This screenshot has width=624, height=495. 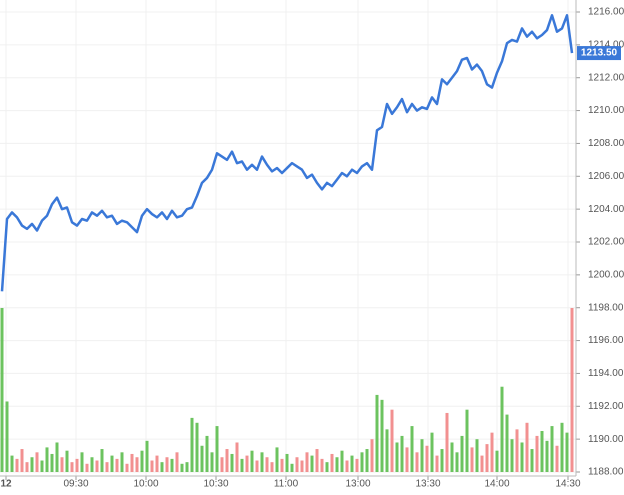 I want to click on last-price-box, so click(x=599, y=53).